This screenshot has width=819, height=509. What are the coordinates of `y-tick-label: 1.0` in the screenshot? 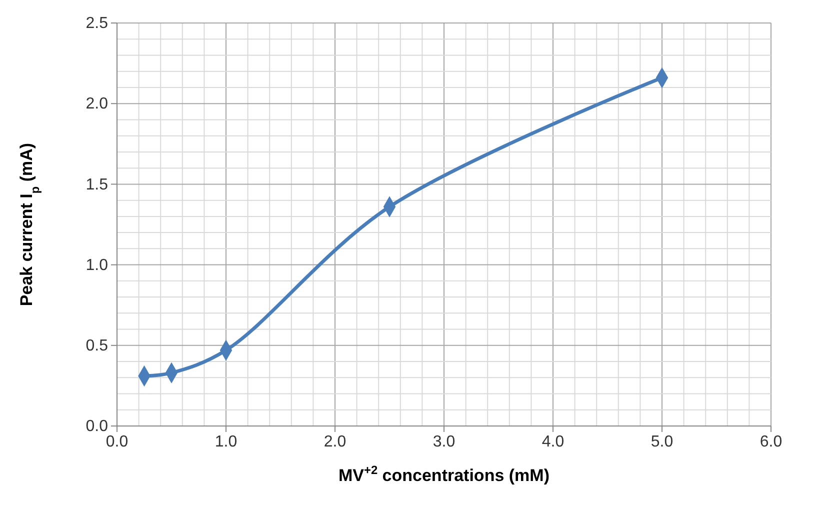 It's located at (97, 265).